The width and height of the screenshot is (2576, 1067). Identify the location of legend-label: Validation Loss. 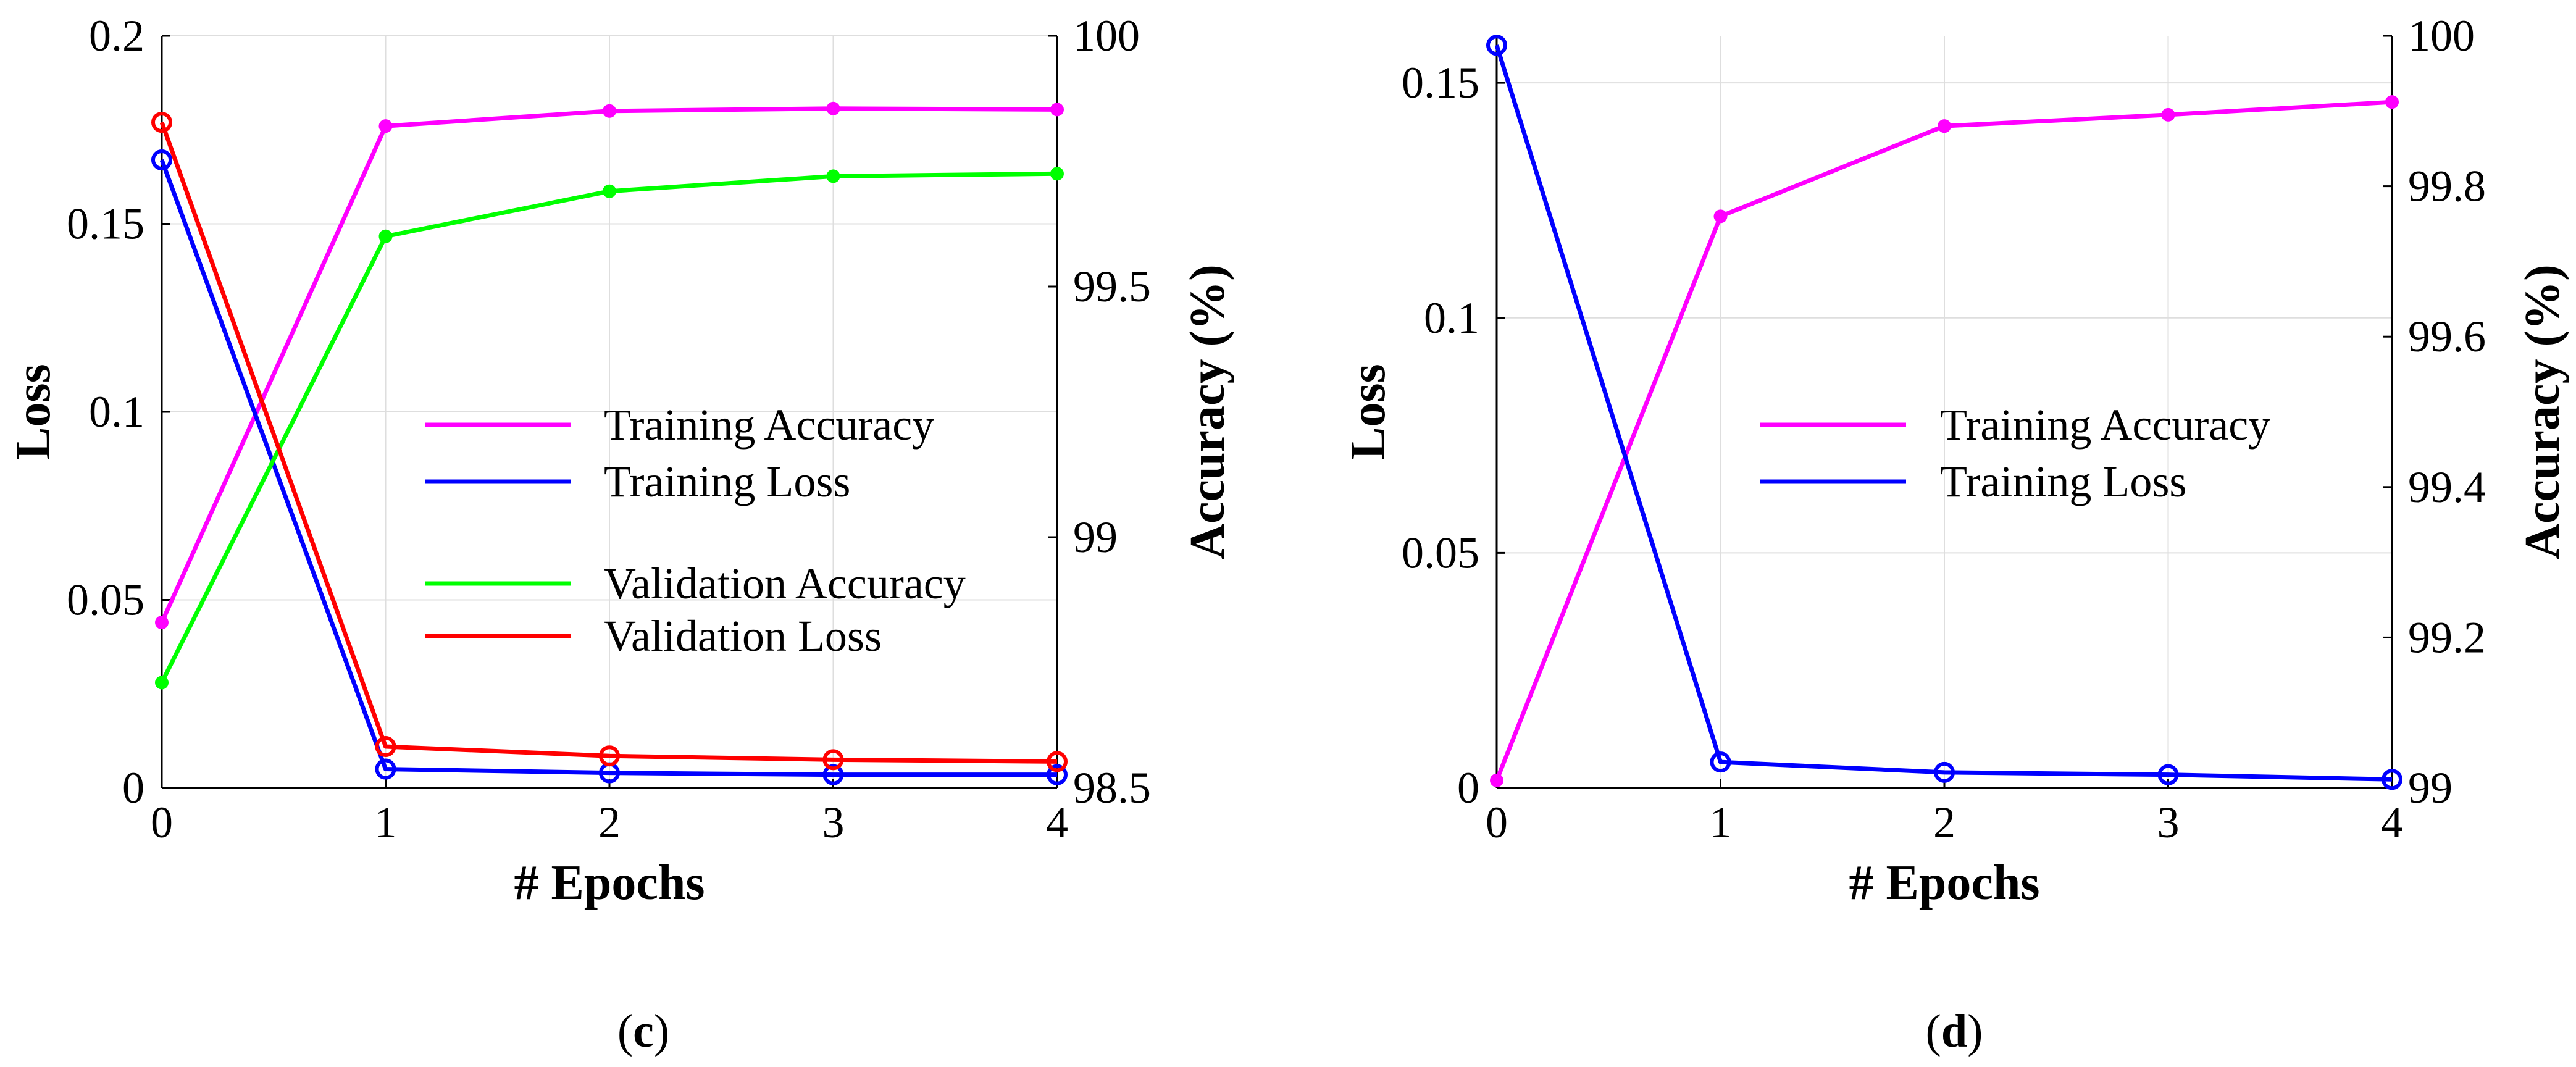
(743, 636).